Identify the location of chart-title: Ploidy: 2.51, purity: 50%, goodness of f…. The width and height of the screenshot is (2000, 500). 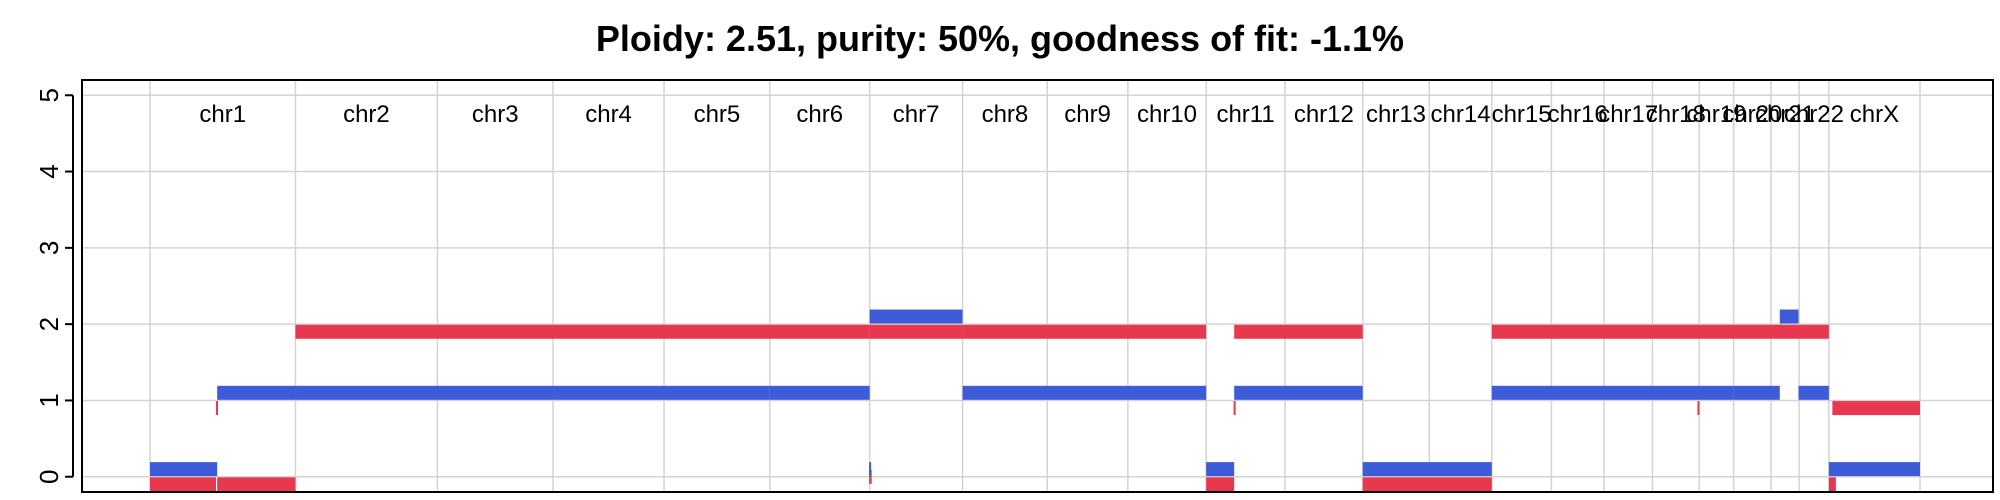
(1000, 38).